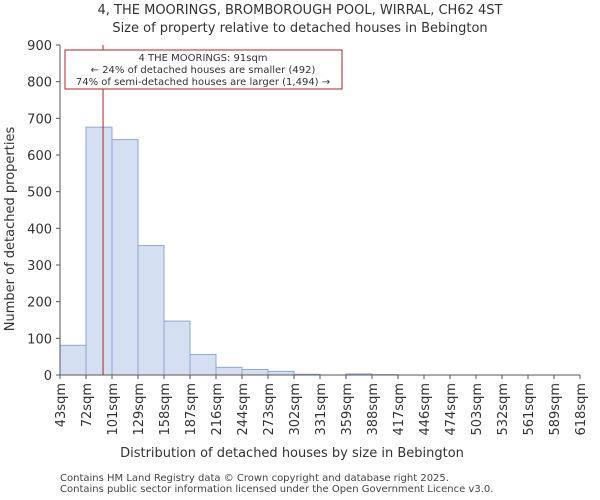  I want to click on y-tick-label: 300, so click(39, 266).